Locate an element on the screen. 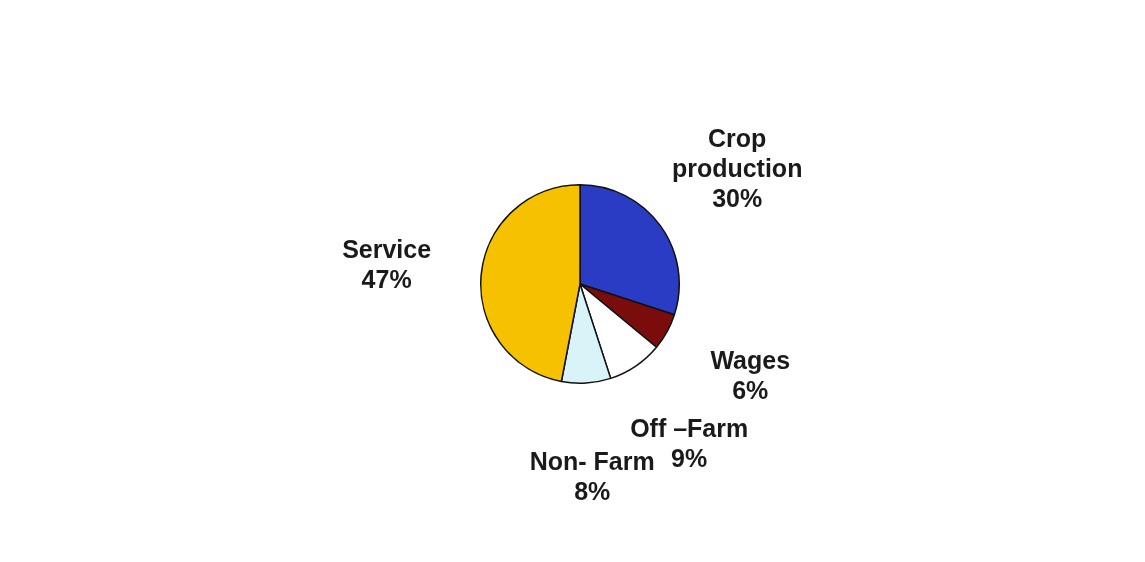 The width and height of the screenshot is (1145, 562). data-label: 6% is located at coordinates (750, 390).